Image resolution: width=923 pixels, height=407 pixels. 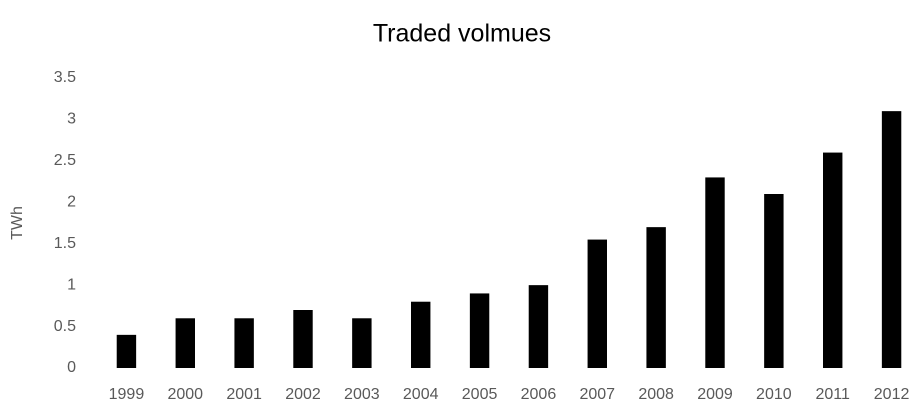 I want to click on y-tick-label: 0, so click(x=71, y=367).